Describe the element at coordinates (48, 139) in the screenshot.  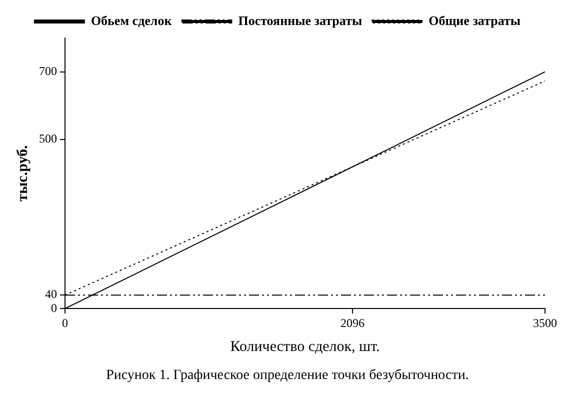
I see `y-tick-label: 500` at that location.